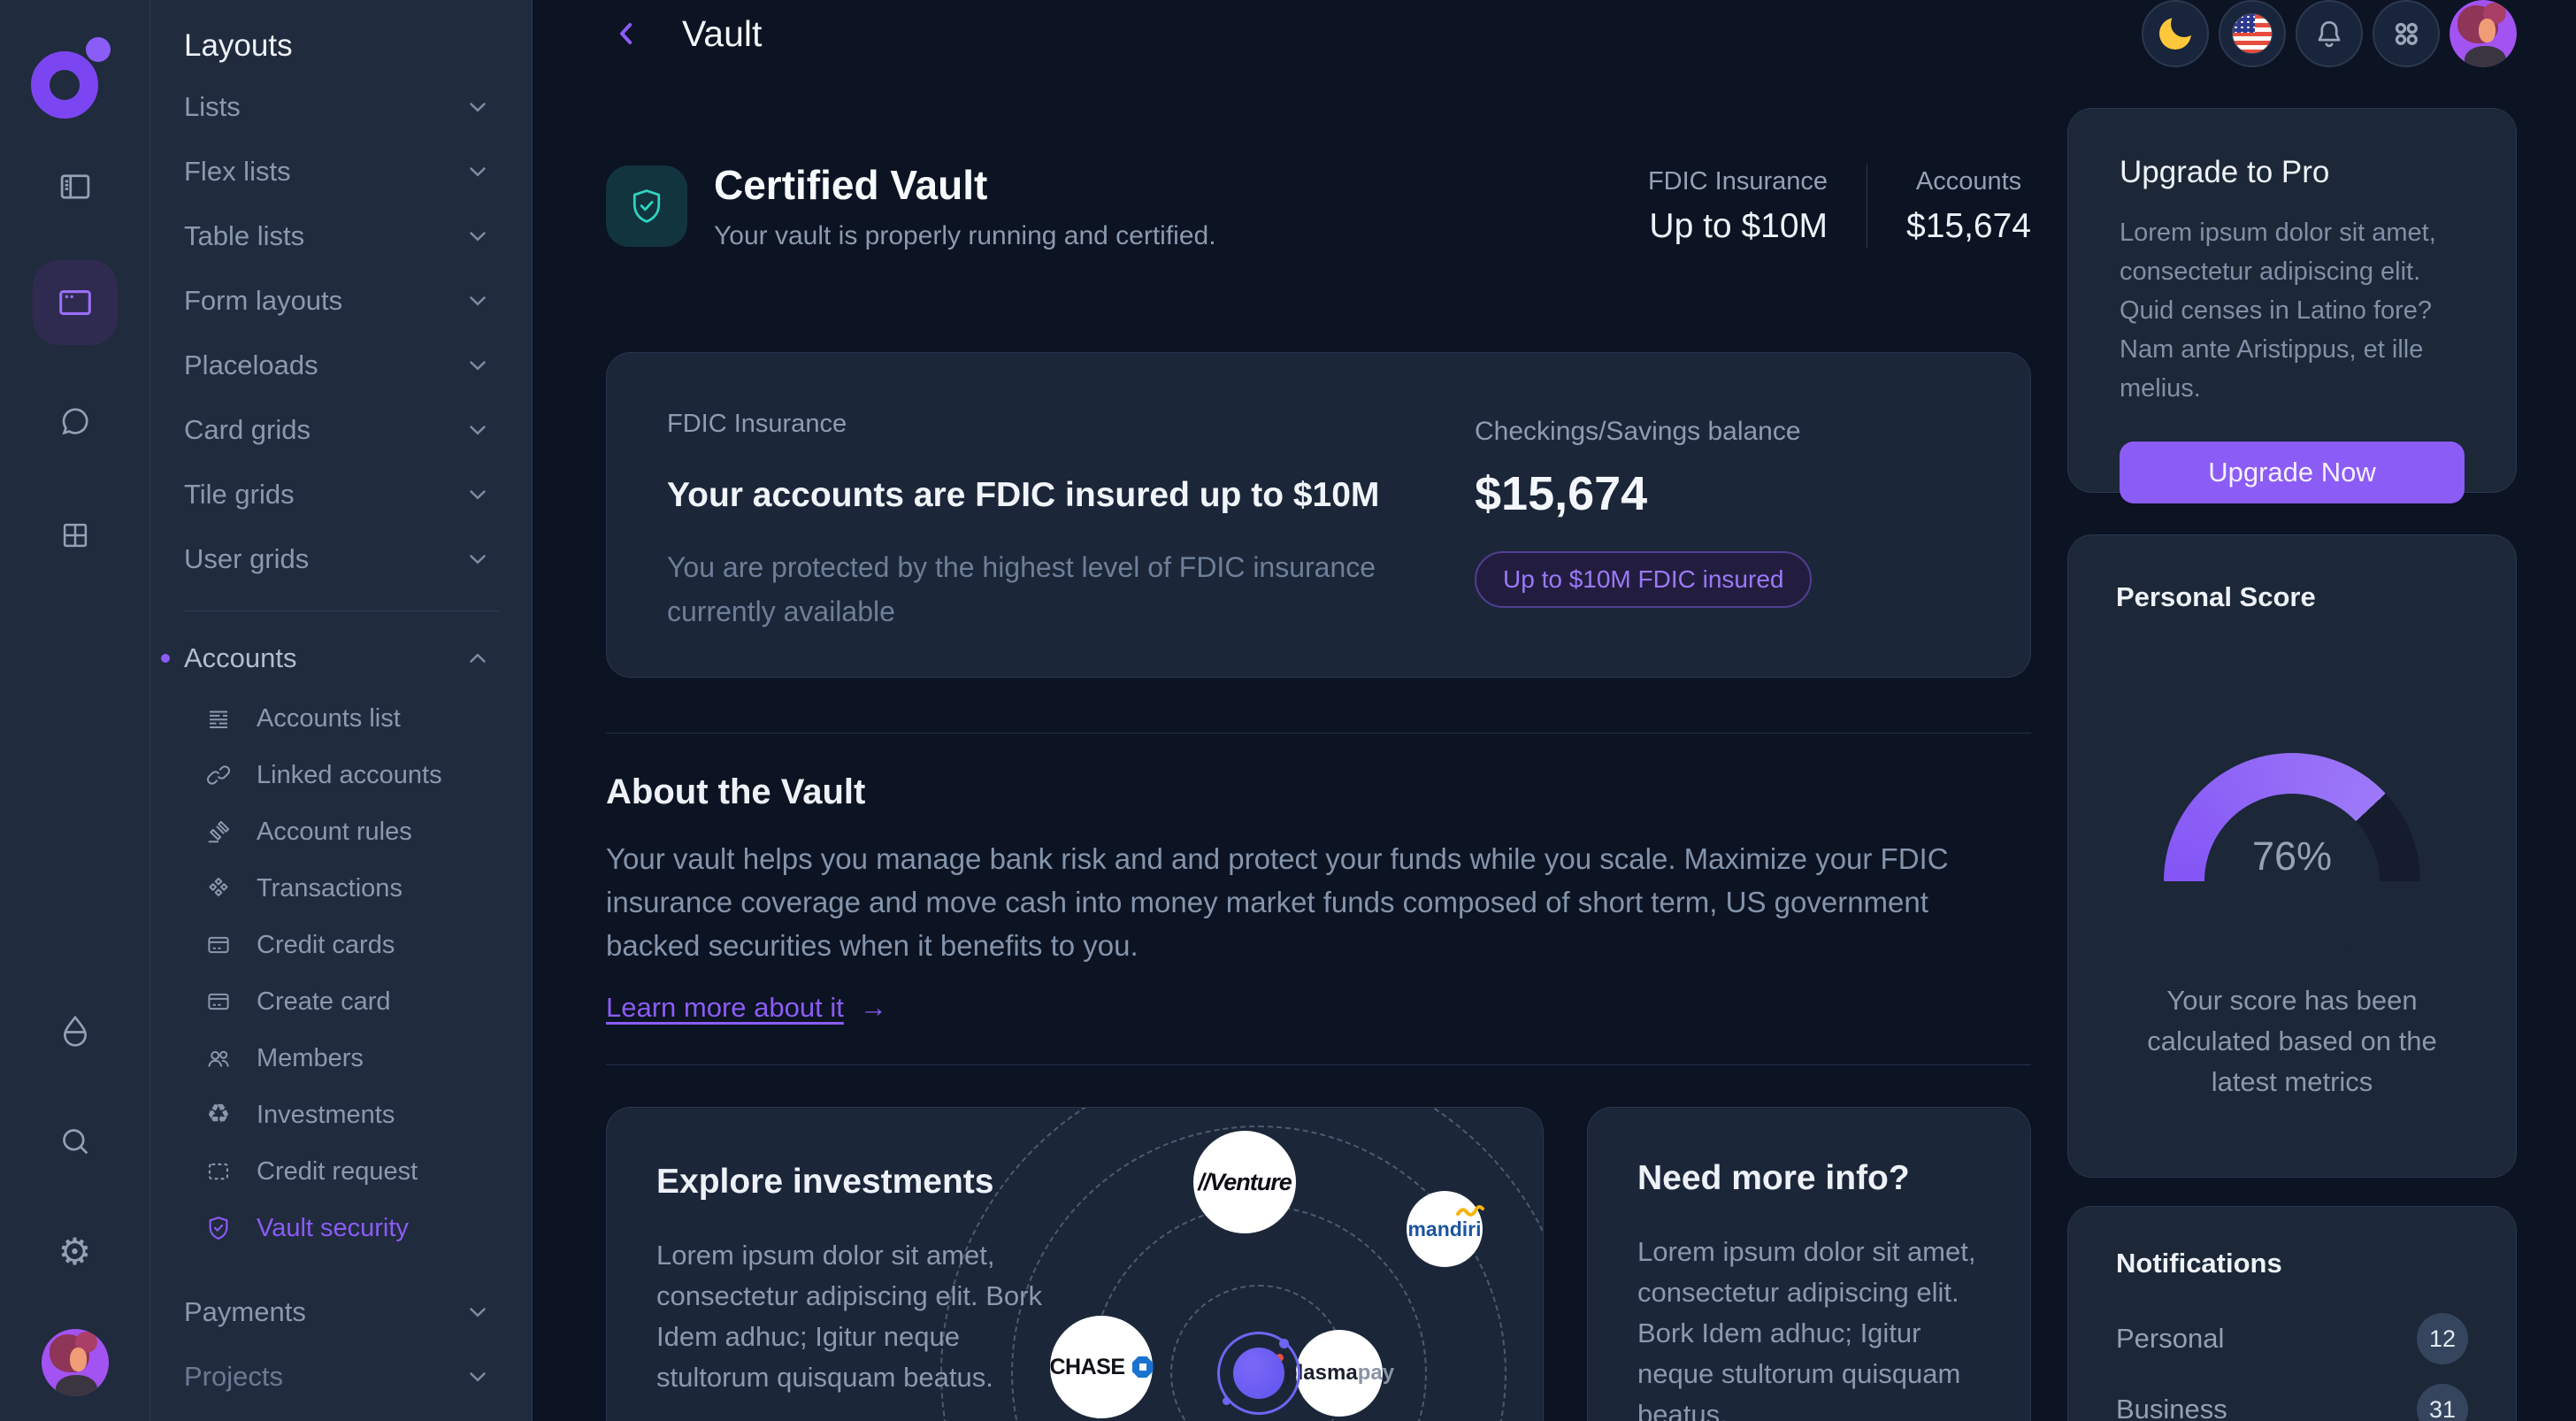  What do you see at coordinates (873, 1007) in the screenshot?
I see `arrow-right-icon: →` at bounding box center [873, 1007].